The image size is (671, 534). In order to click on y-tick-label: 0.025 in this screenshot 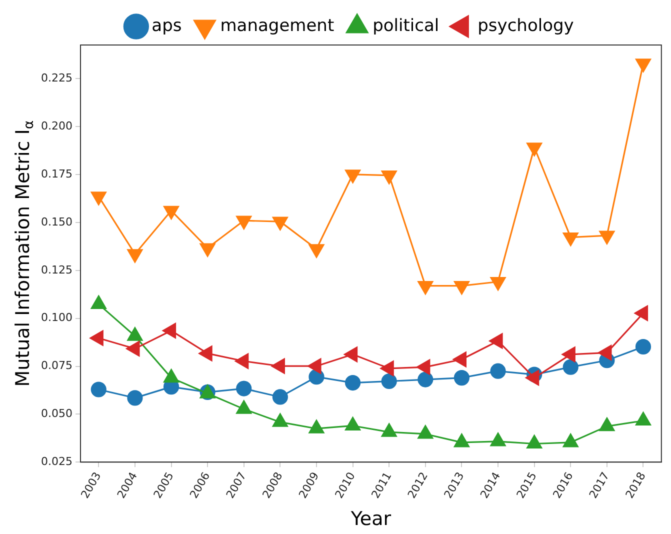, I will do `click(56, 461)`.